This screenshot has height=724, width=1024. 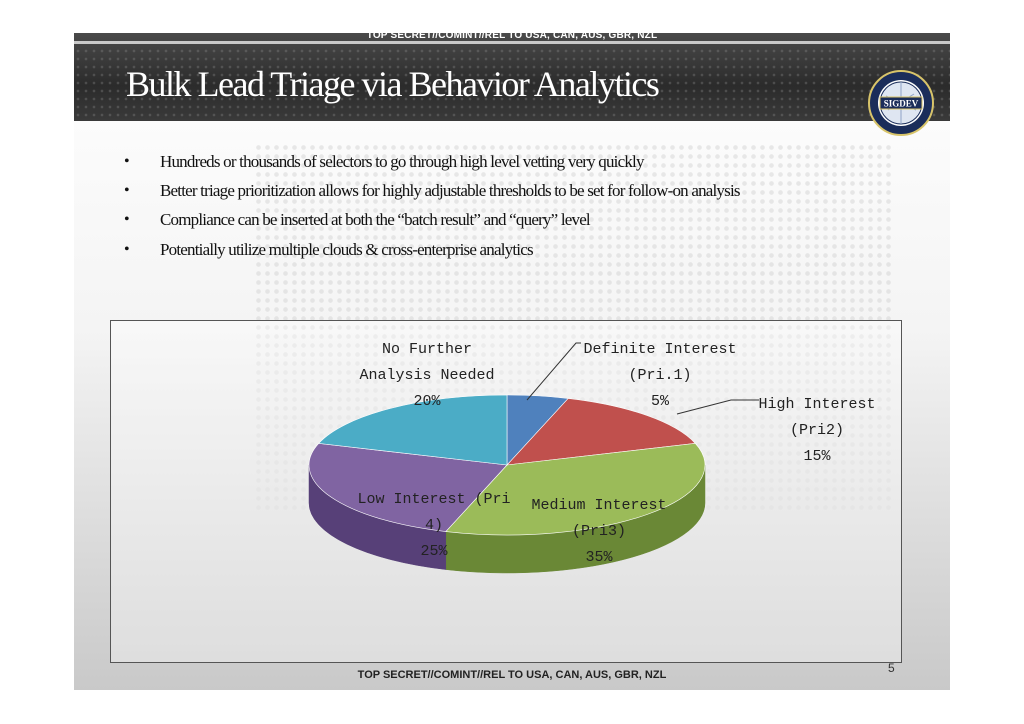 I want to click on slice-label: Low Interest (Pri, so click(x=433, y=499).